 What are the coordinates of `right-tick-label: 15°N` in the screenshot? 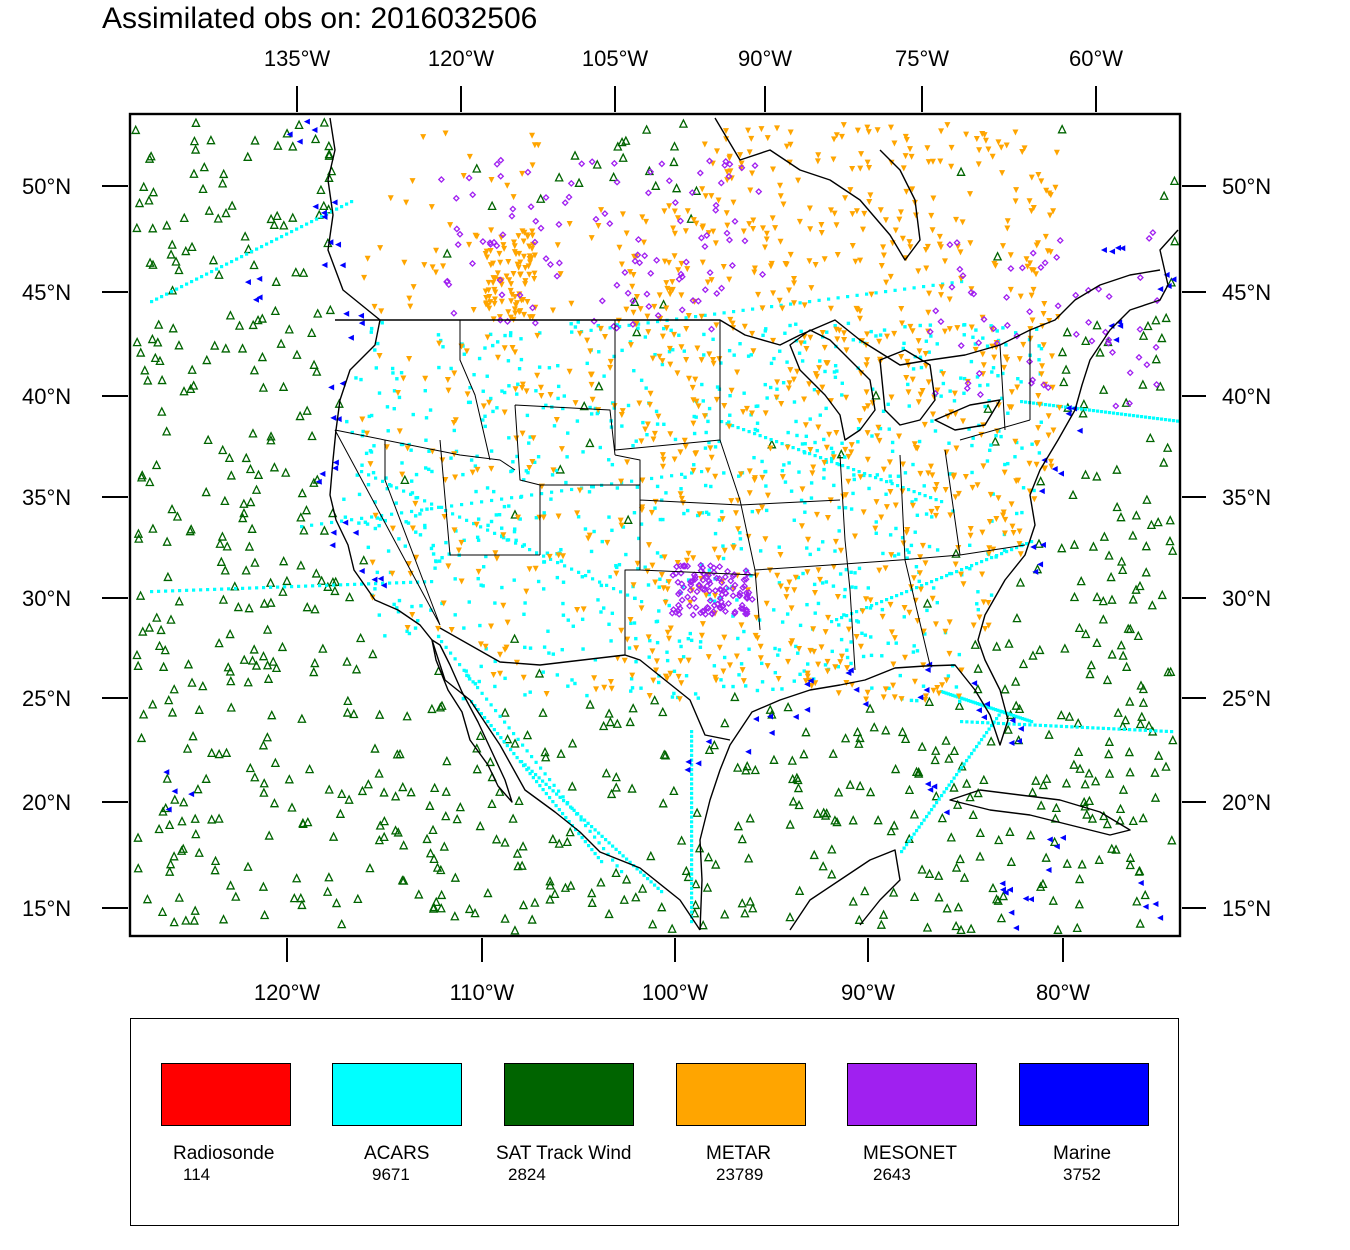 It's located at (1246, 908).